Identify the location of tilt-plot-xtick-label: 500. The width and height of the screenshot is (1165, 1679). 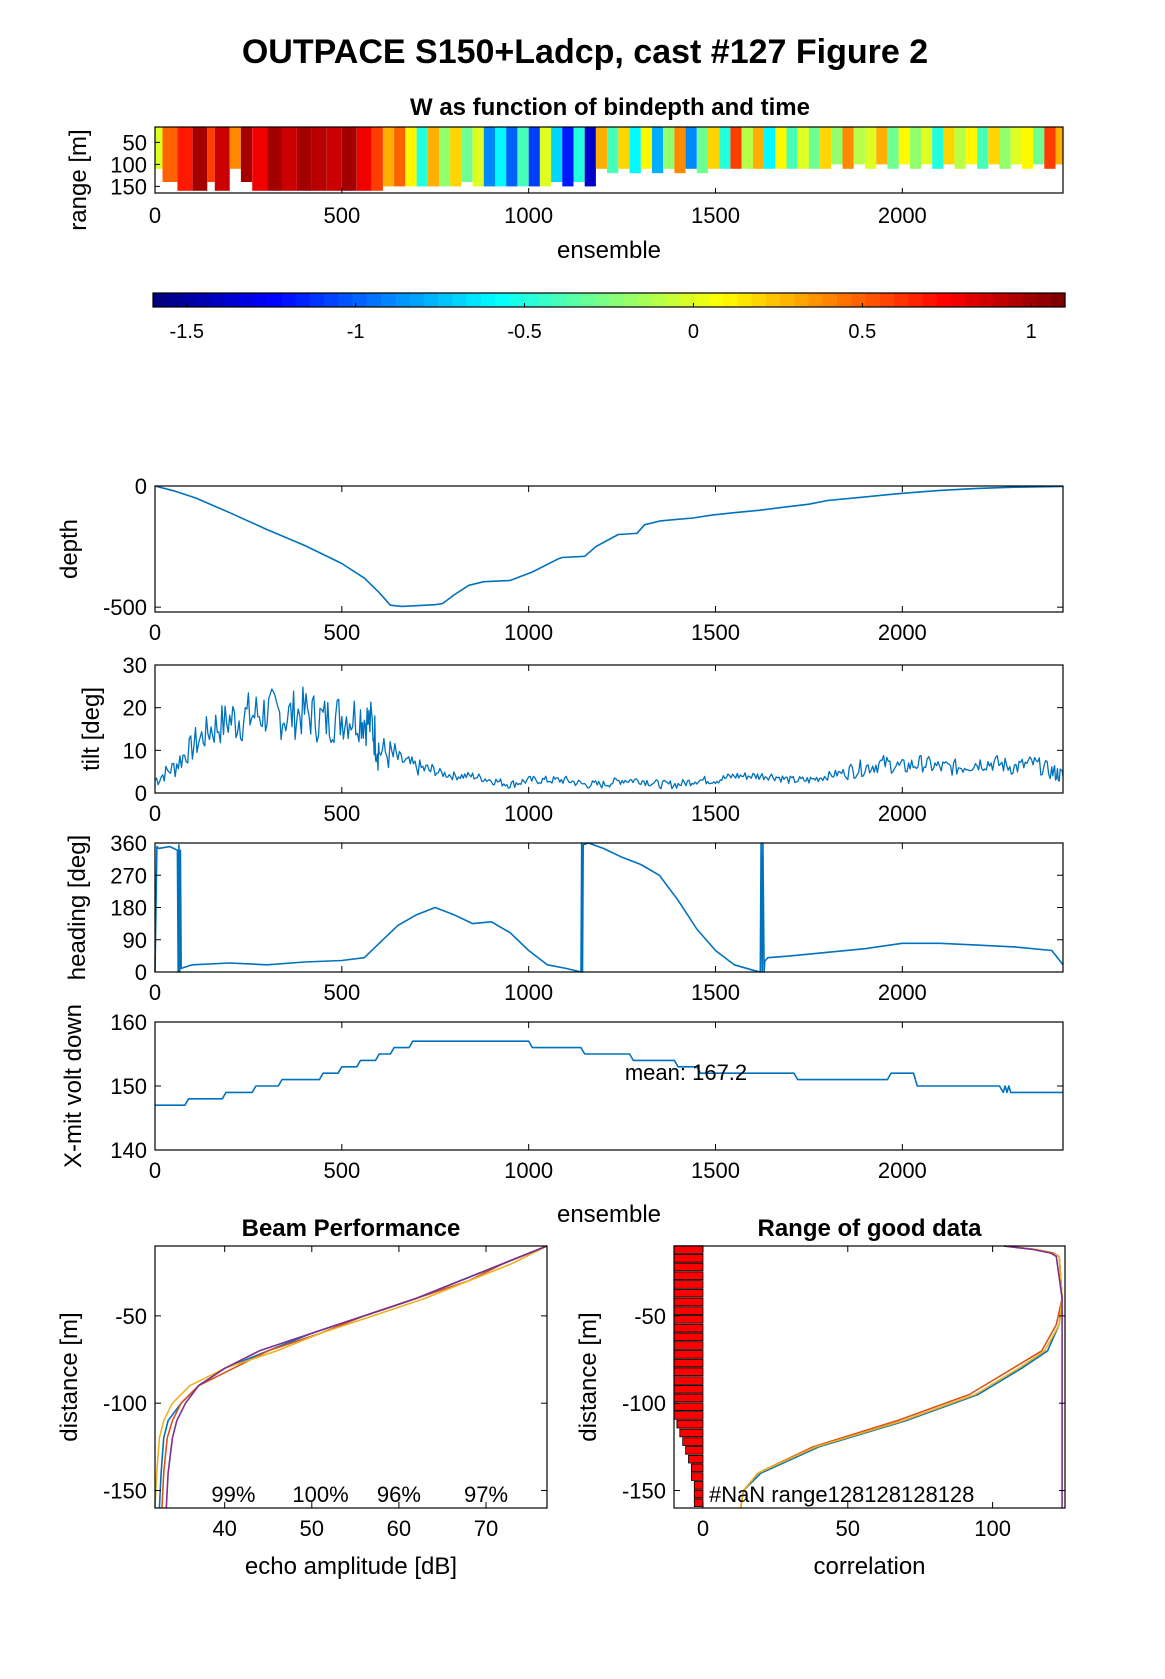
(341, 813).